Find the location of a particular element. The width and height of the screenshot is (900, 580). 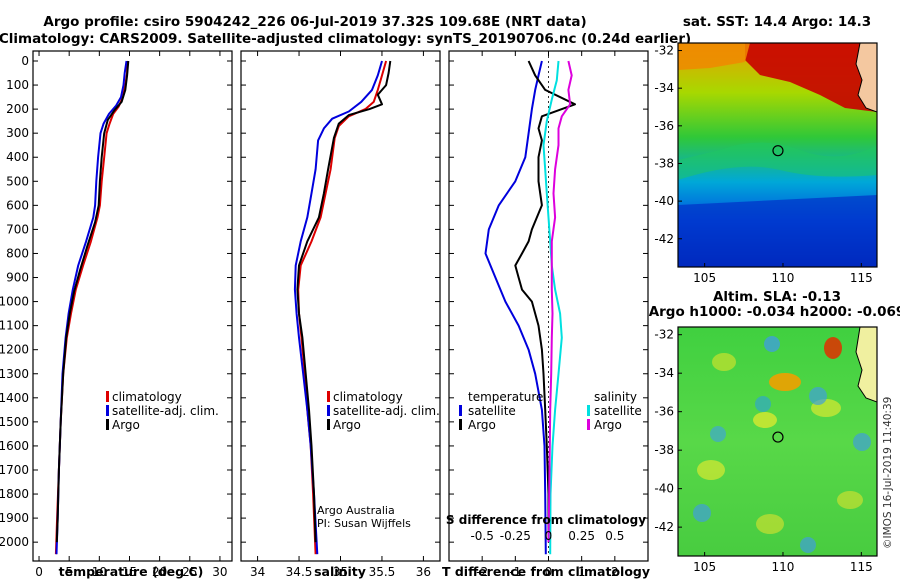

legend-label-s-argo: Argo is located at coordinates (608, 425).